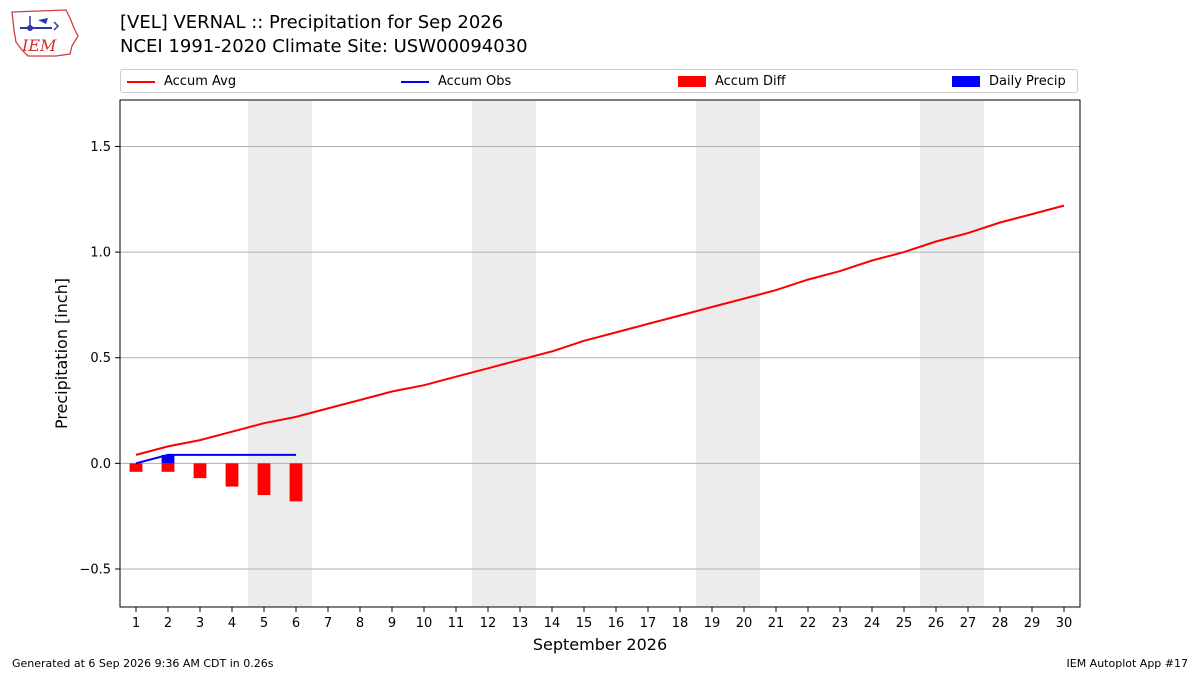 Image resolution: width=1200 pixels, height=675 pixels. What do you see at coordinates (488, 623) in the screenshot?
I see `x-tick-label: 12` at bounding box center [488, 623].